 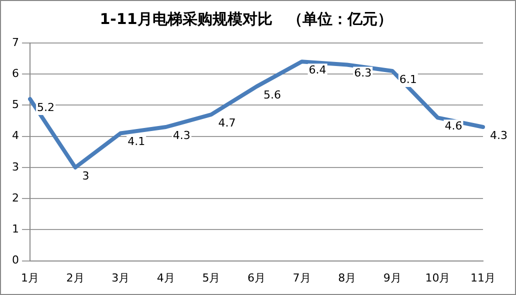 What do you see at coordinates (30, 277) in the screenshot?
I see `x-tick-label: 1月` at bounding box center [30, 277].